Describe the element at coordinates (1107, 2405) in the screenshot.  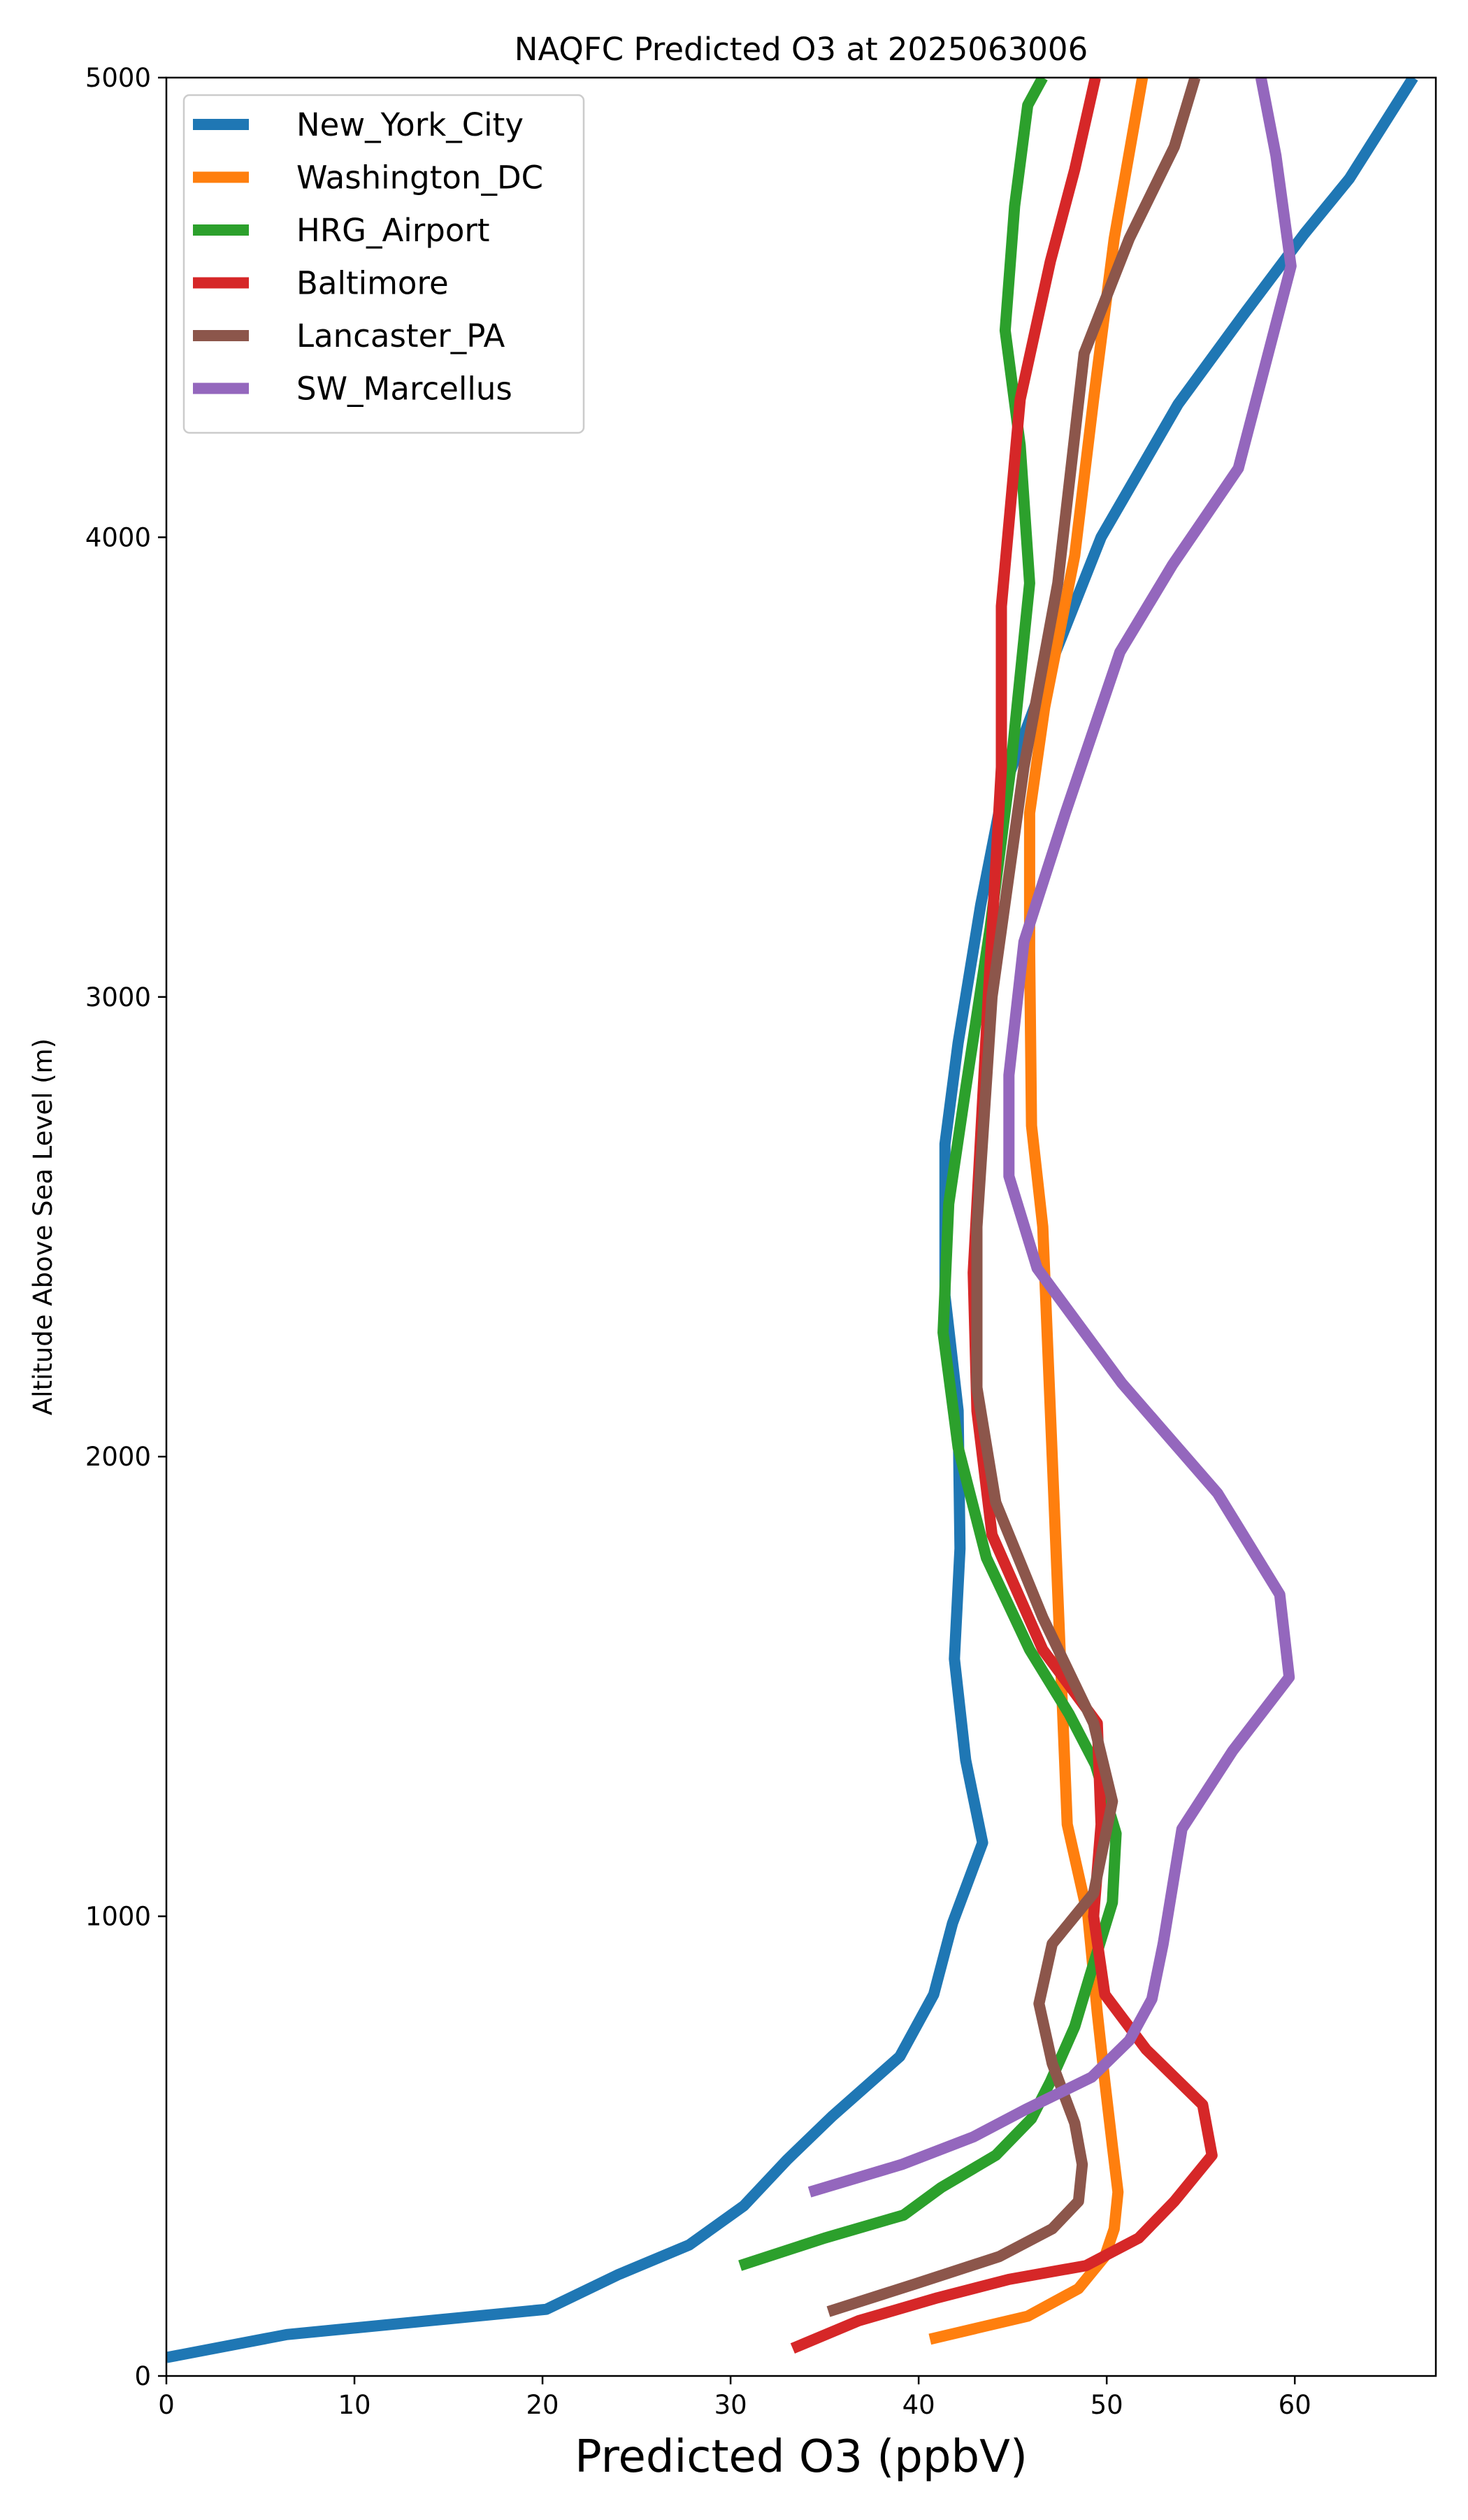
I see `x-tick-label: 50` at that location.